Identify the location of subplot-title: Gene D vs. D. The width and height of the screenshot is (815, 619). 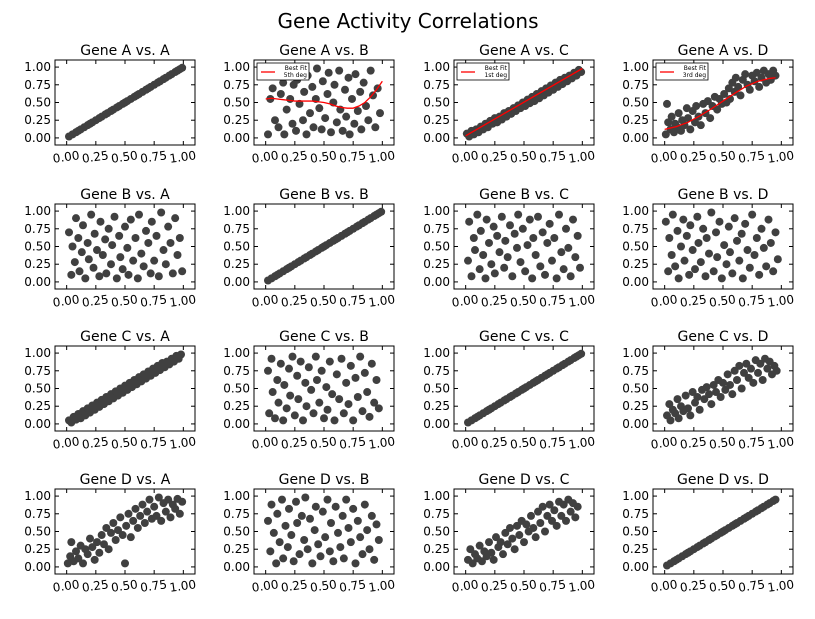
(723, 480).